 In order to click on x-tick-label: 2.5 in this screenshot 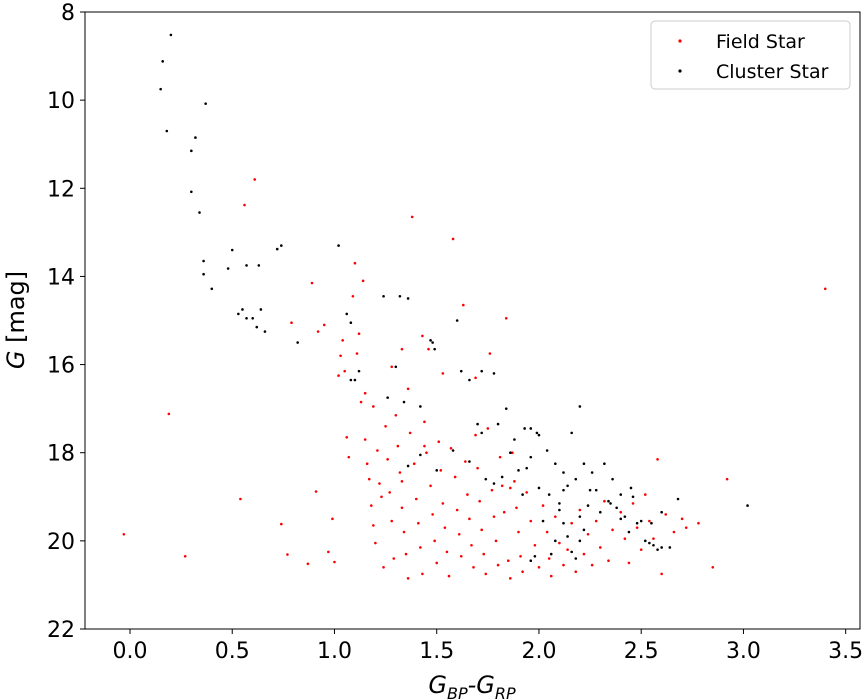, I will do `click(641, 651)`.